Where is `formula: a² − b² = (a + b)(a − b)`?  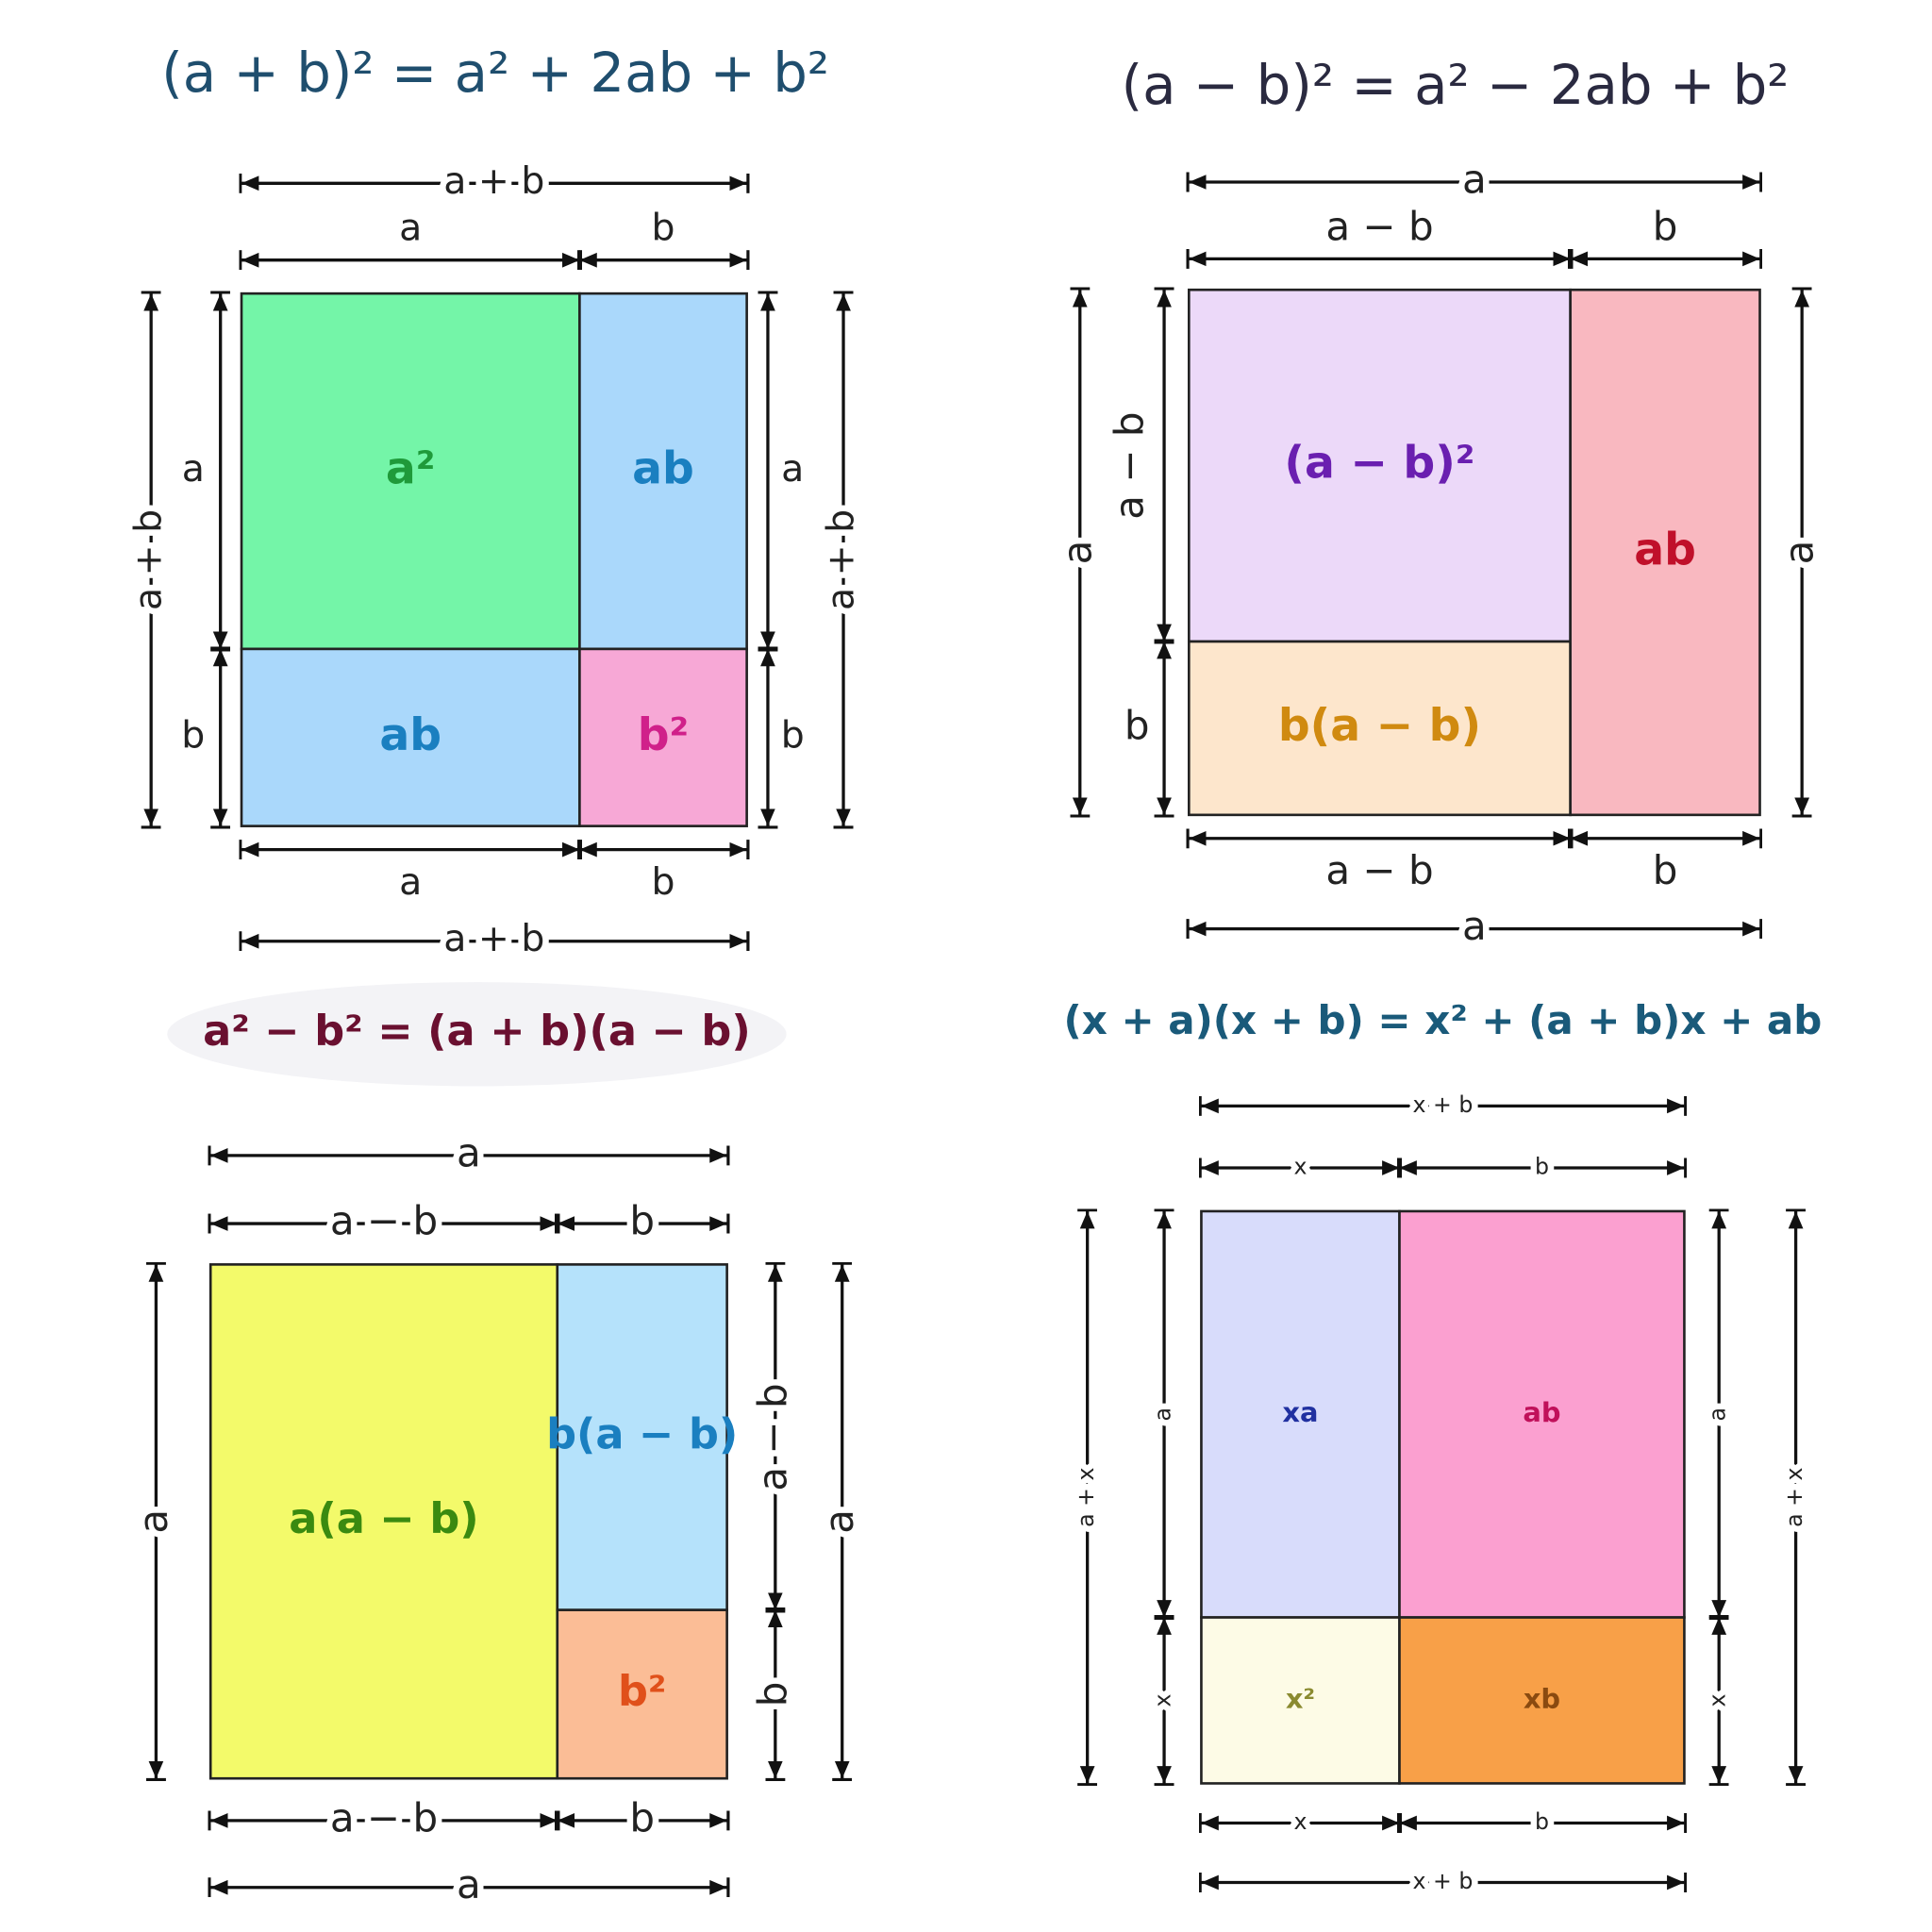 formula: a² − b² = (a + b)(a − b) is located at coordinates (477, 1032).